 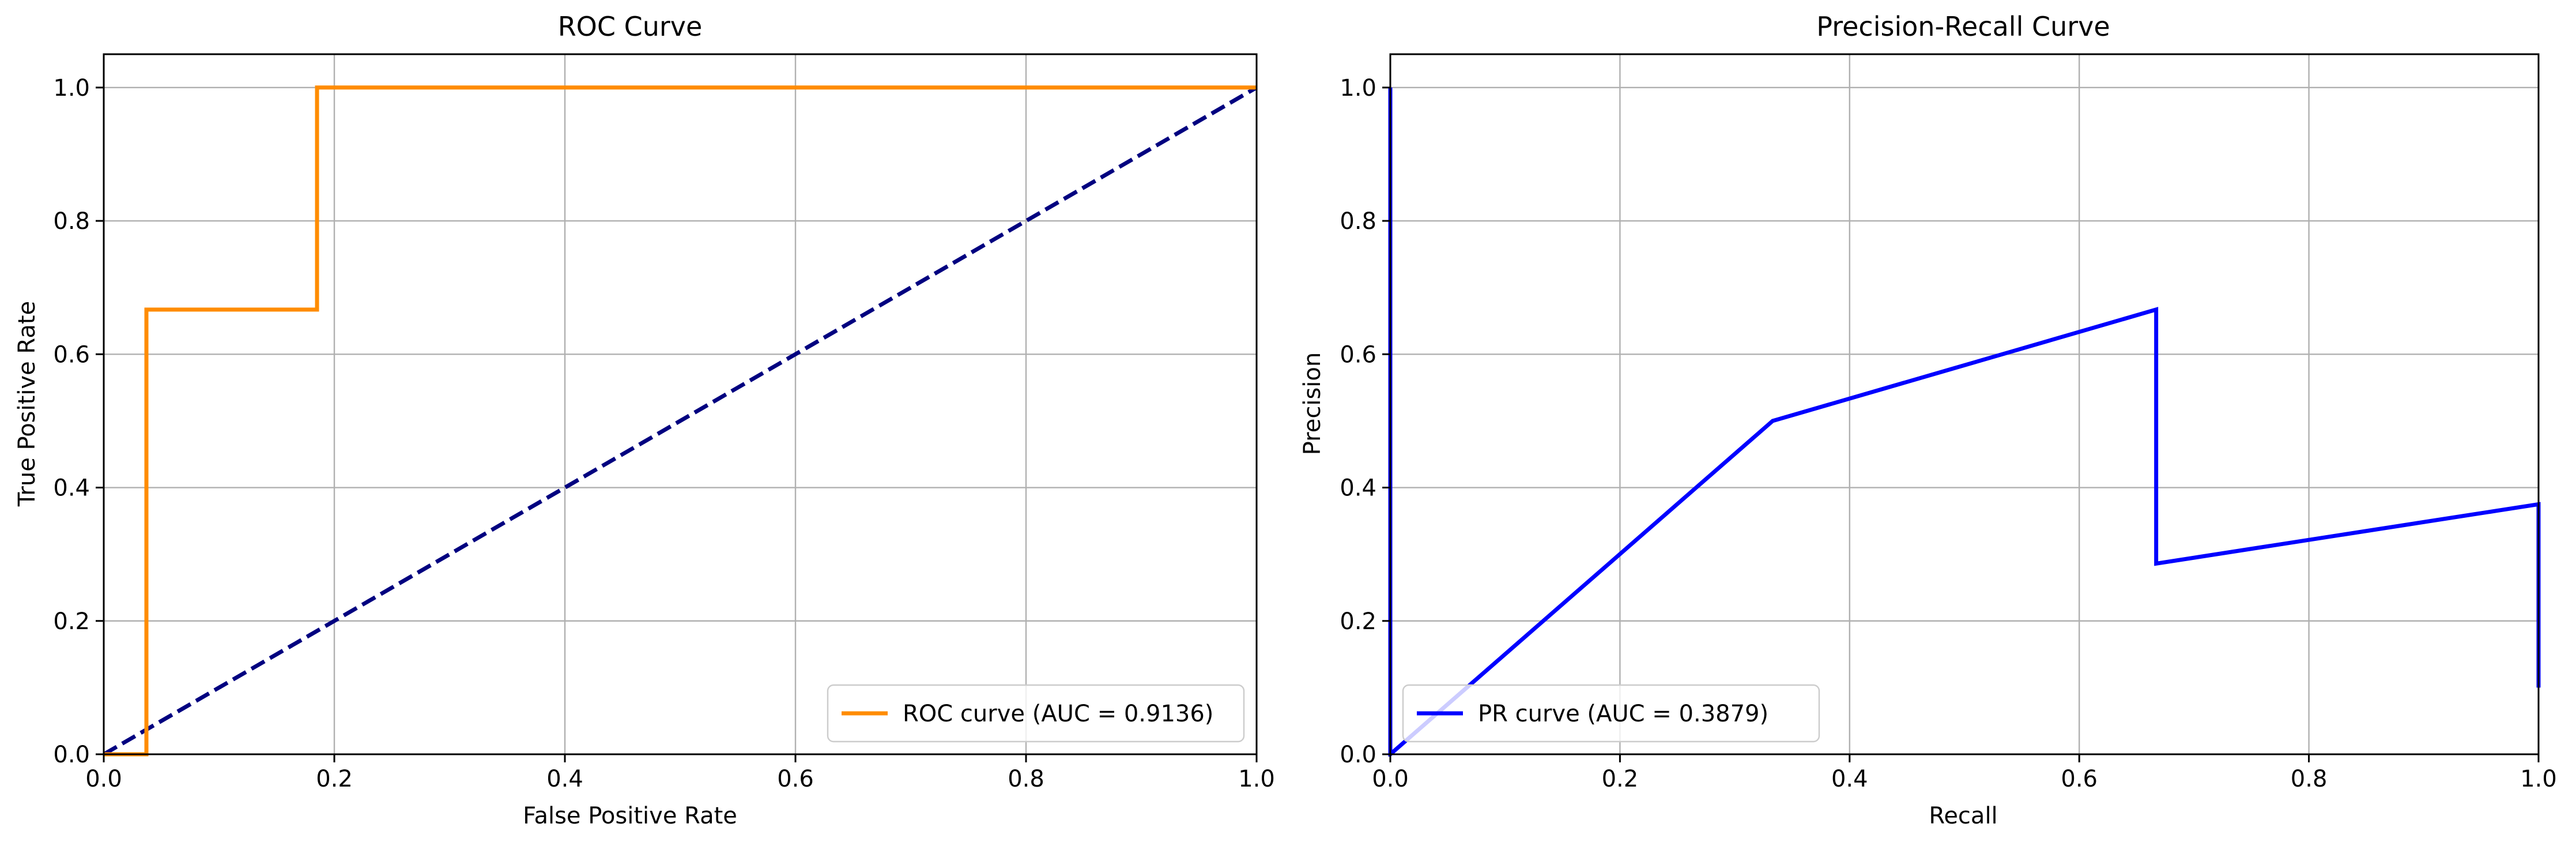 What do you see at coordinates (71, 621) in the screenshot?
I see `roc-y-tick-label-1: 0.2` at bounding box center [71, 621].